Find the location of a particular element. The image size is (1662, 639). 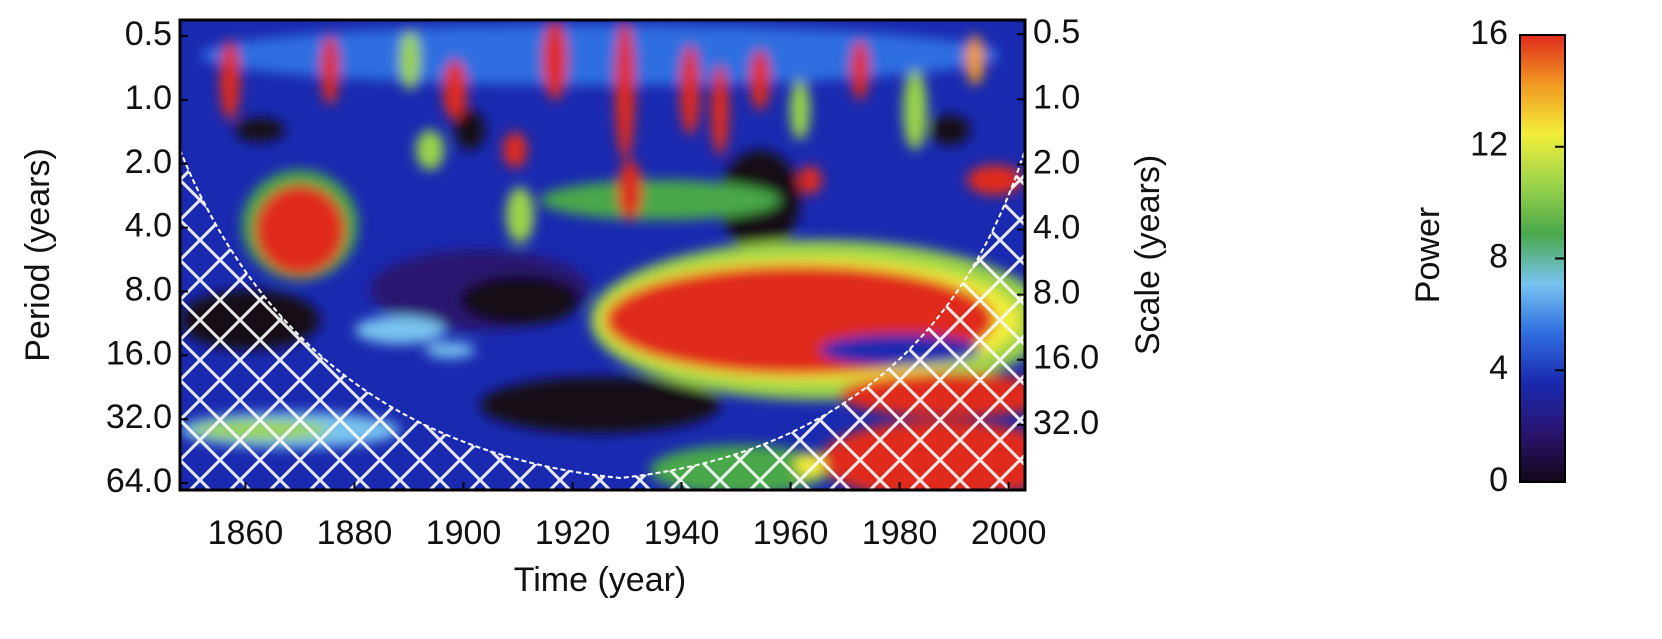

colorbar-label: Power is located at coordinates (1428, 255).